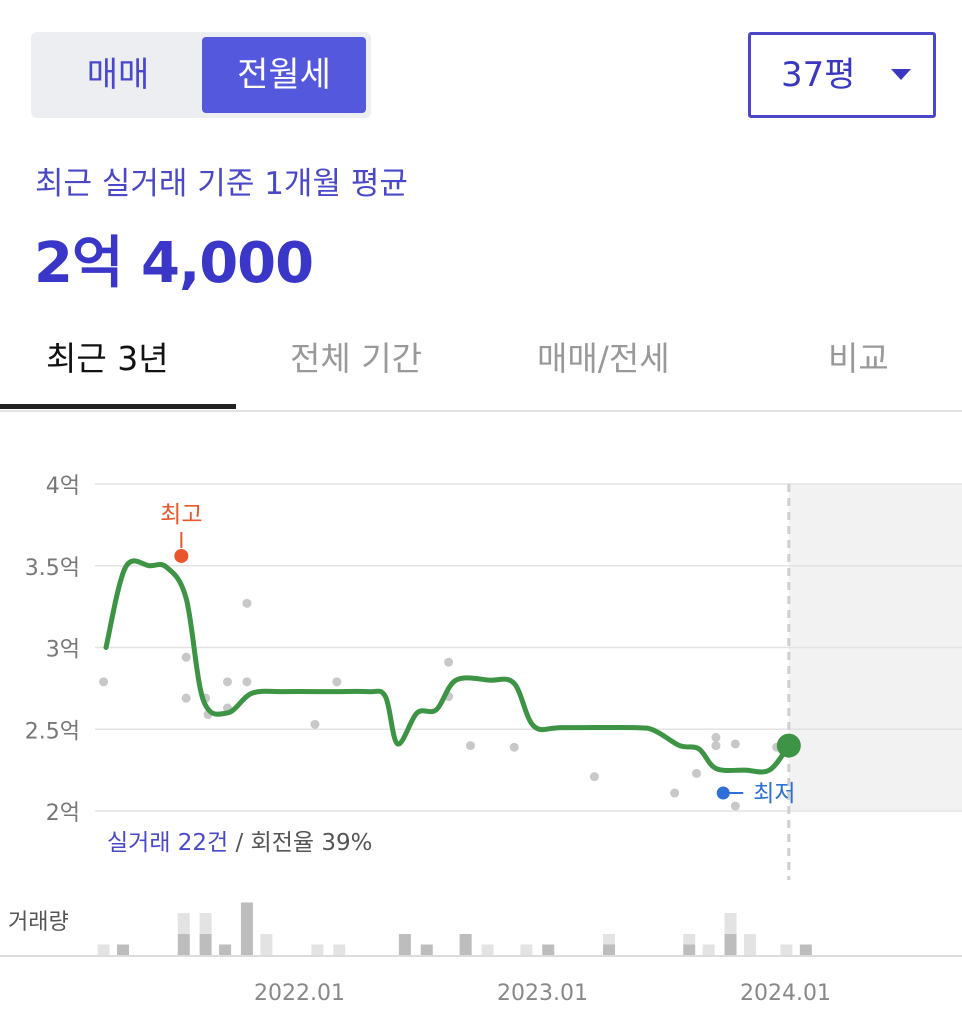 This screenshot has width=962, height=1024. I want to click on caret-down-icon, so click(901, 74).